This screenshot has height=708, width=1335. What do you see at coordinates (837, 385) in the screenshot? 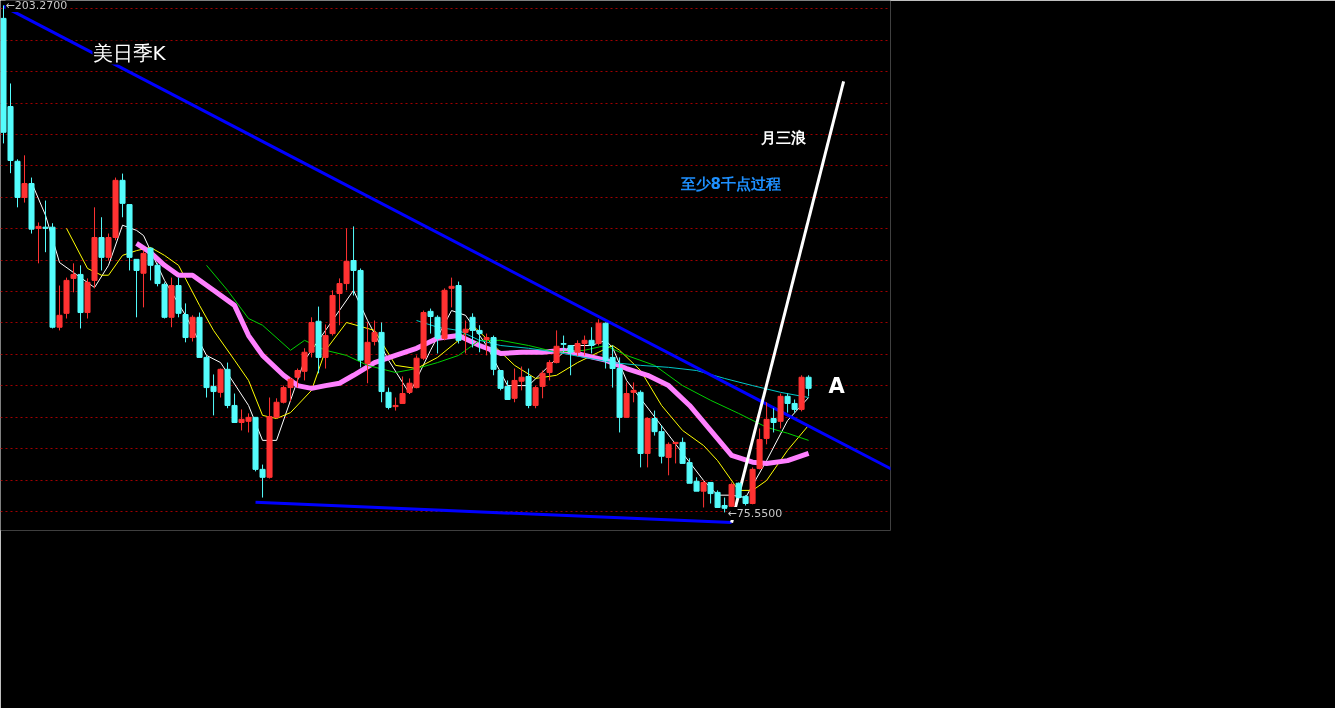
I see `annotation: A` at bounding box center [837, 385].